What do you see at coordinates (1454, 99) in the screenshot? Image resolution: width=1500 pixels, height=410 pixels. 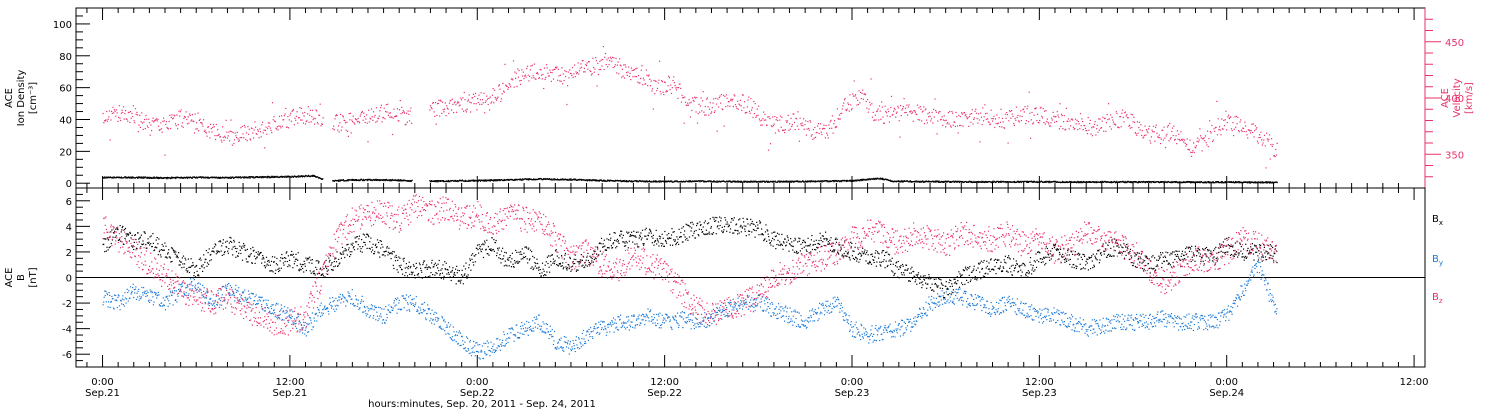 I see `velocity-tick-label: 400` at bounding box center [1454, 99].